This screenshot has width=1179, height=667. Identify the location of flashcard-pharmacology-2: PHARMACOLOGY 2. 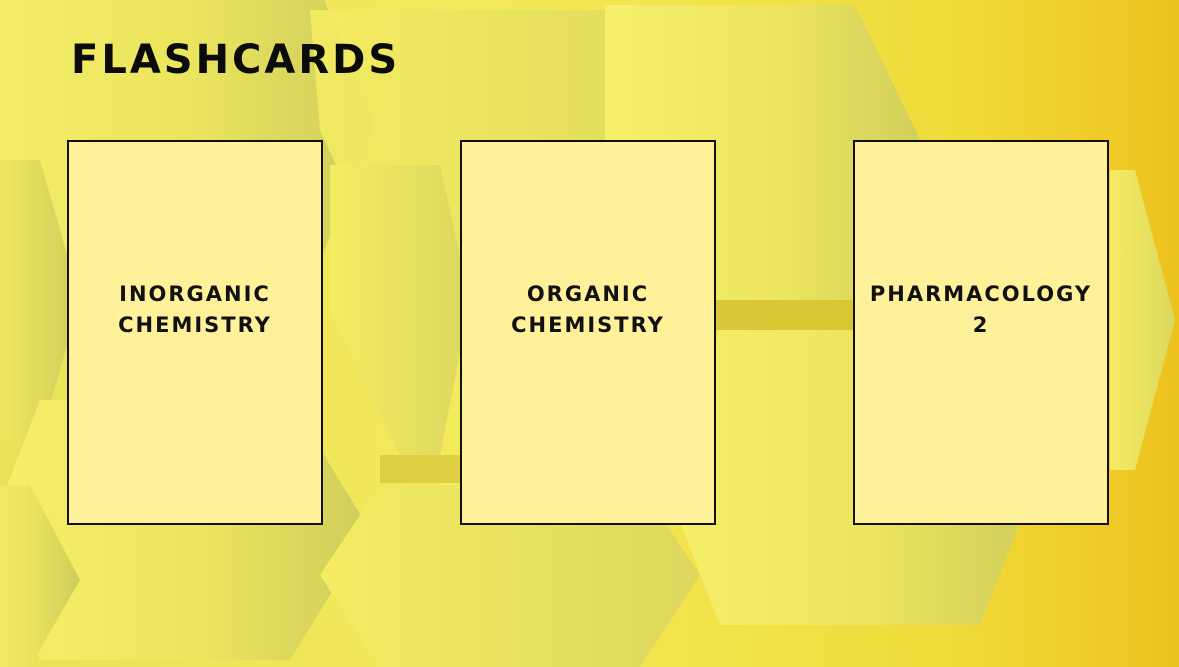
(981, 332).